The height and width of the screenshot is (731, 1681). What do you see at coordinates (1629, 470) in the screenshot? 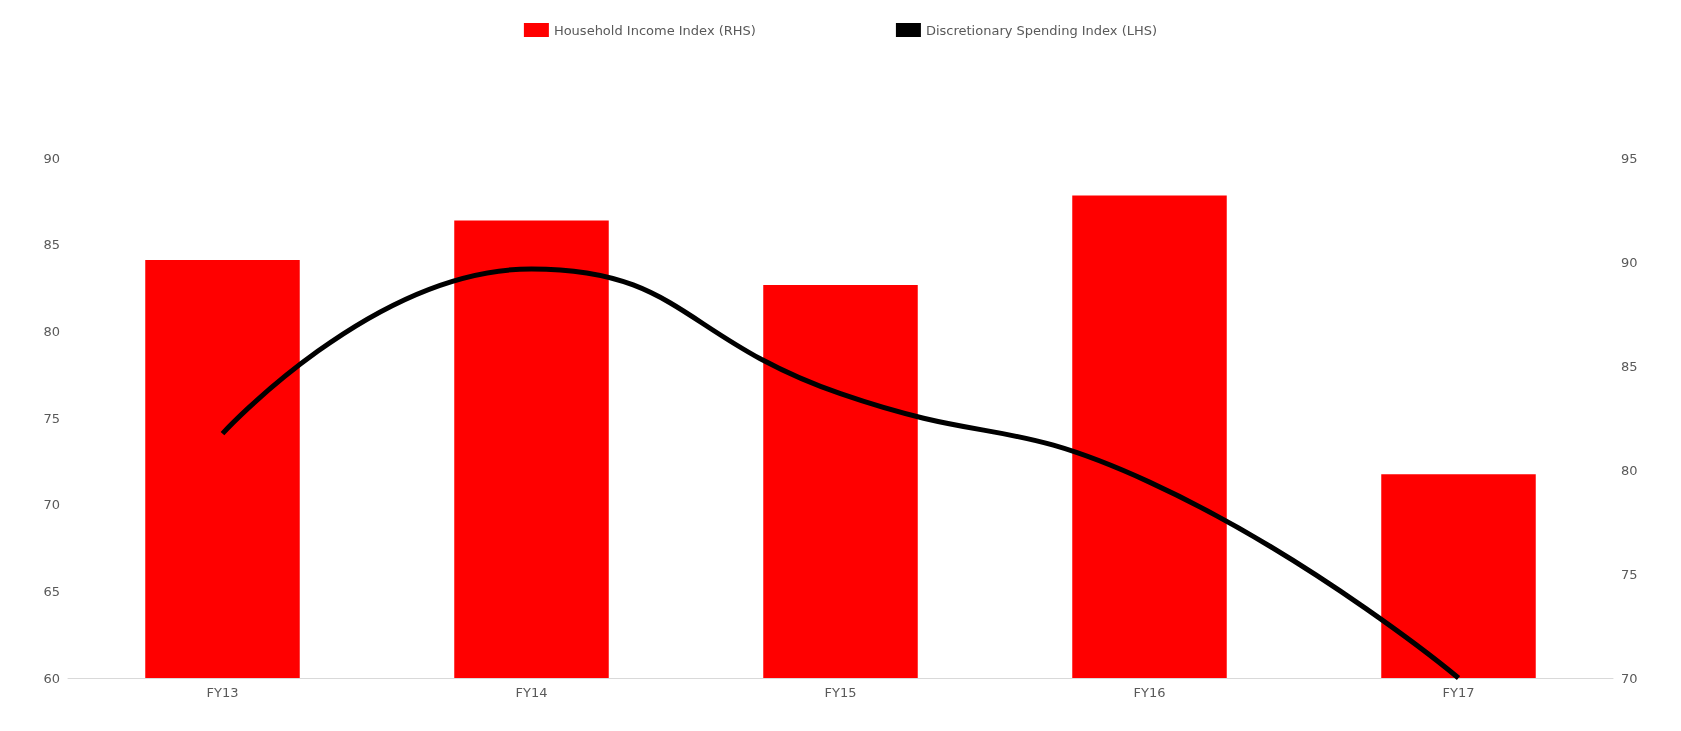
I see `y2-tick-label: 80` at bounding box center [1629, 470].